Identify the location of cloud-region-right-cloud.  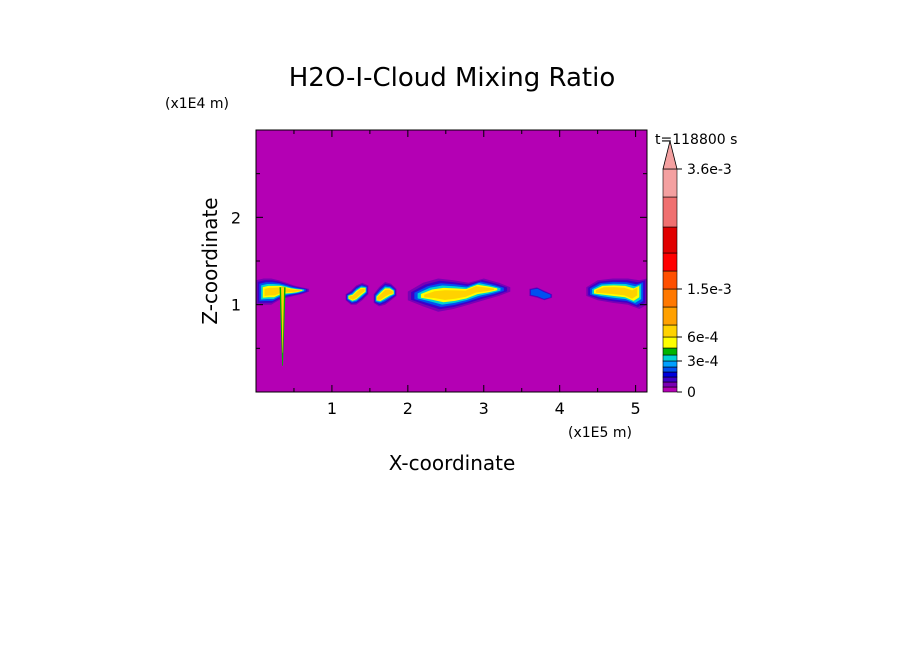
(616, 293).